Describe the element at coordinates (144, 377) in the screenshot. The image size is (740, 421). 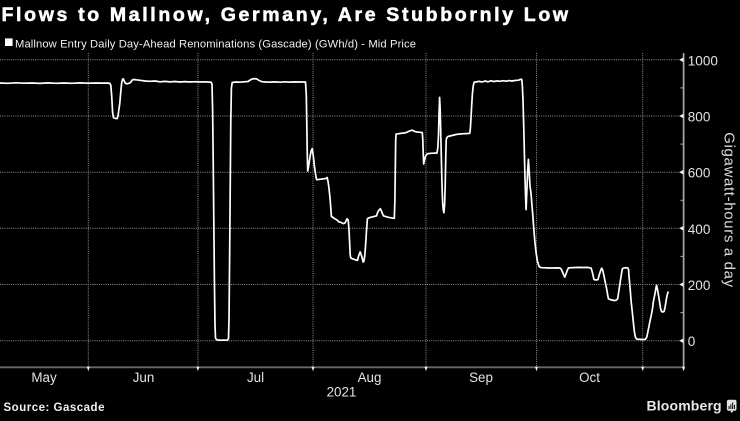
I see `svg-text: Jun` at that location.